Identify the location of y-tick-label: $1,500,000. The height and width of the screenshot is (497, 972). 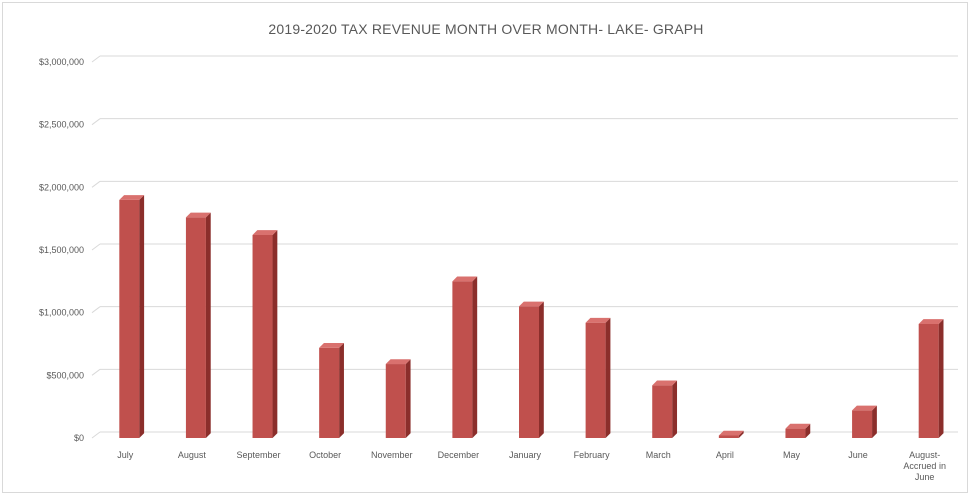
(61, 250).